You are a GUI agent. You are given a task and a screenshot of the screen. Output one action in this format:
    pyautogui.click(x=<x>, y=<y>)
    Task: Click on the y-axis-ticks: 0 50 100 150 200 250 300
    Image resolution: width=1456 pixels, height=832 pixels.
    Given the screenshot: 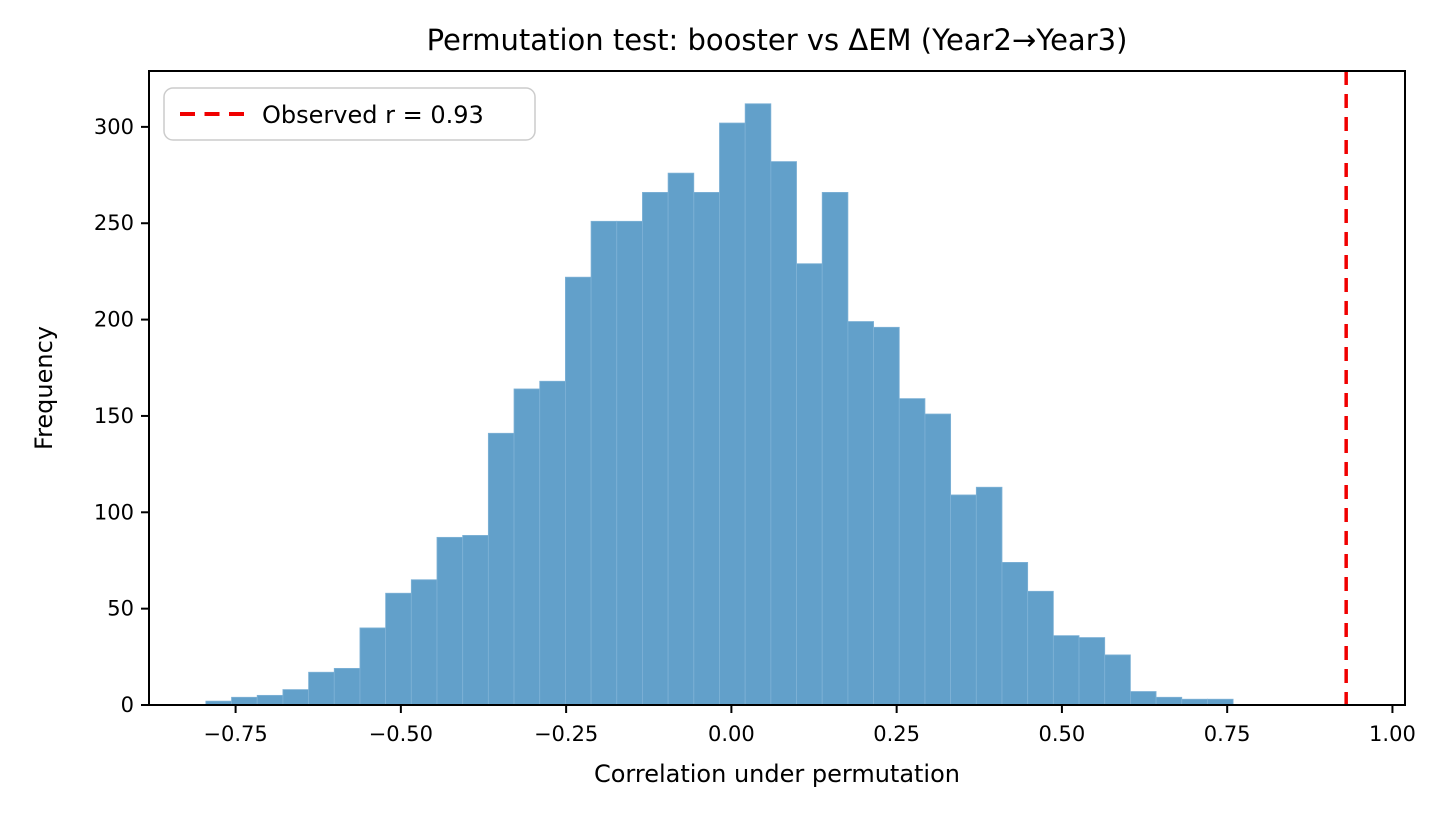 What is the action you would take?
    pyautogui.click(x=121, y=416)
    